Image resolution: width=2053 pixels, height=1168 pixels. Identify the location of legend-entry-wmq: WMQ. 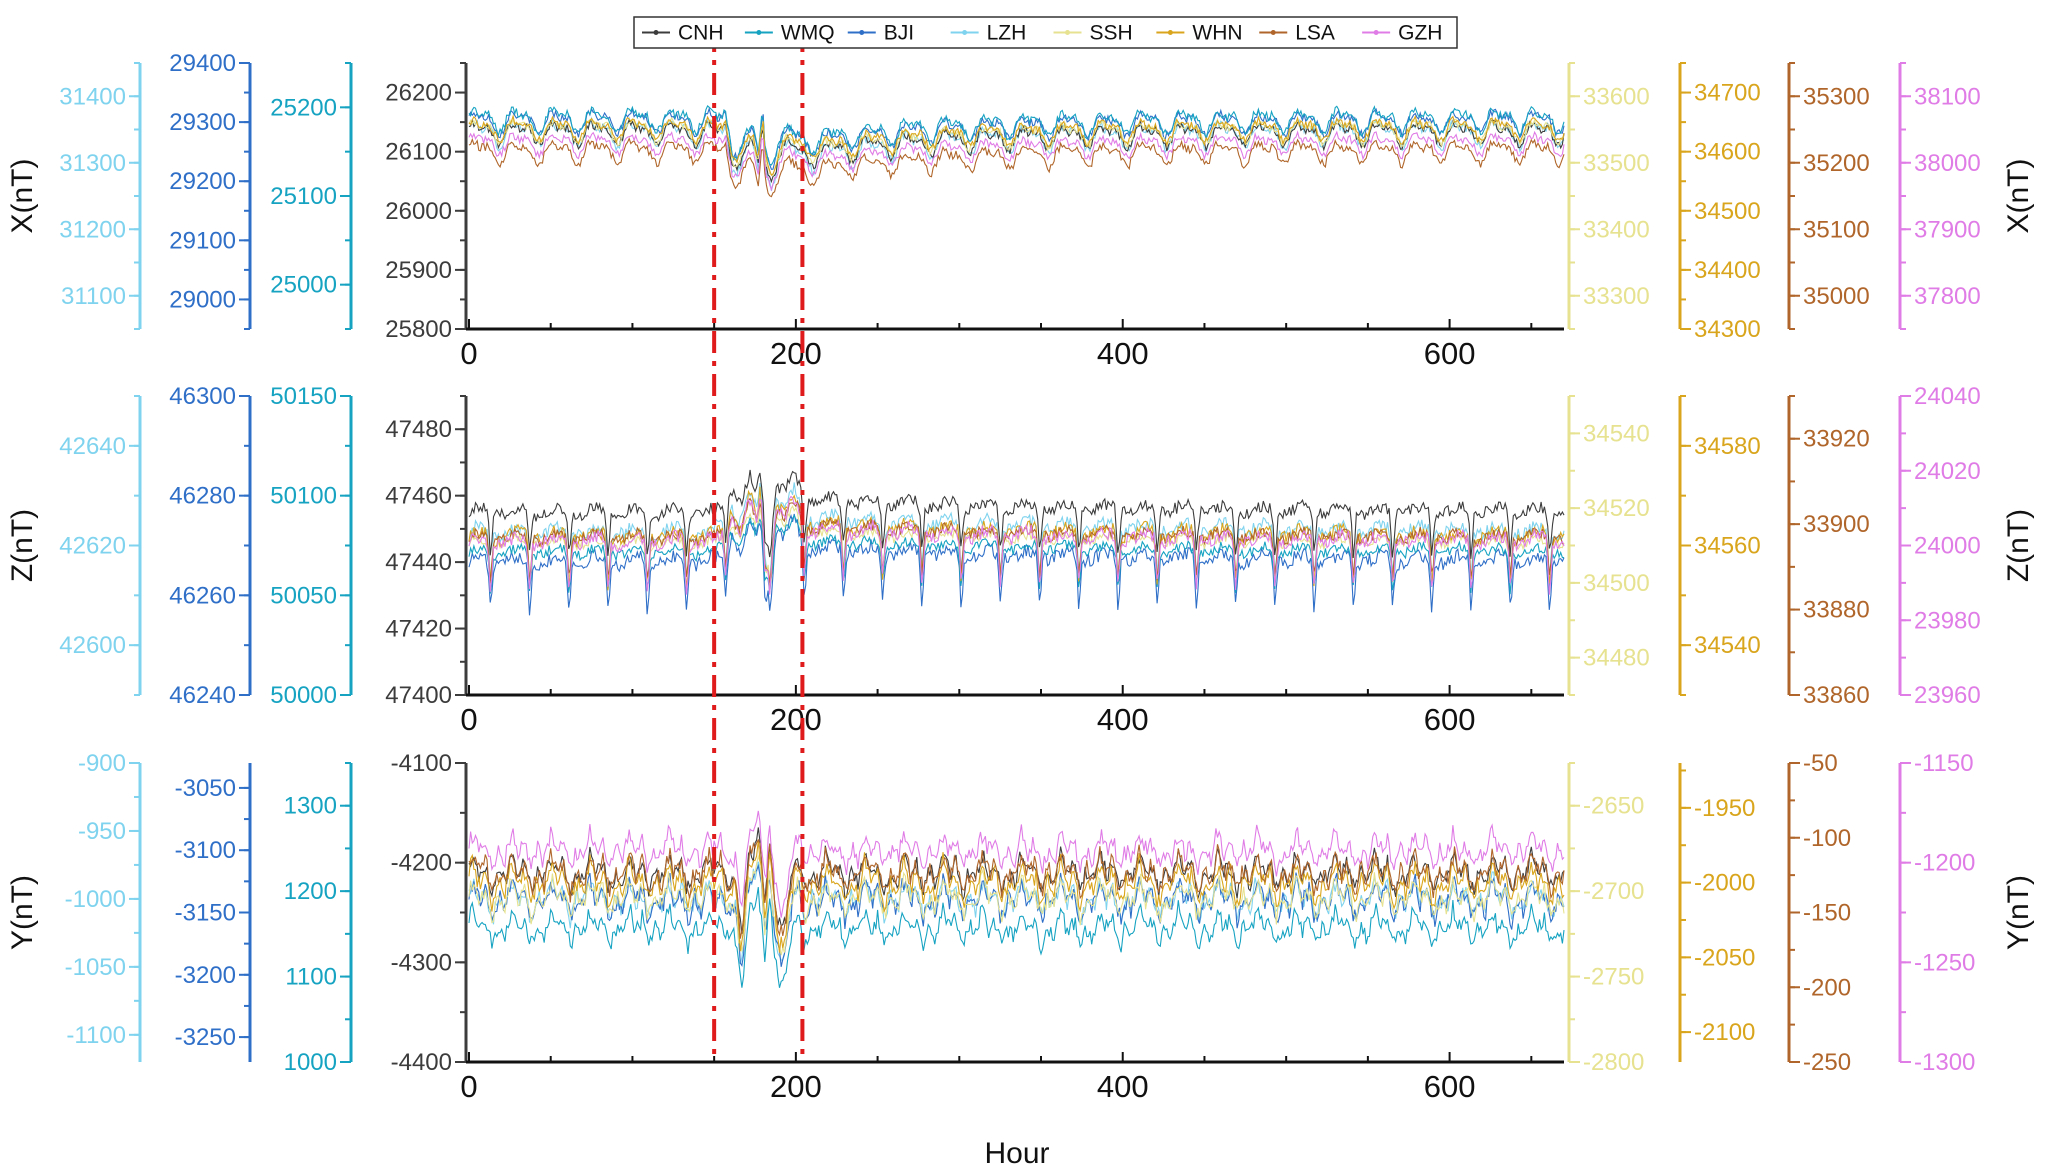
(789, 33).